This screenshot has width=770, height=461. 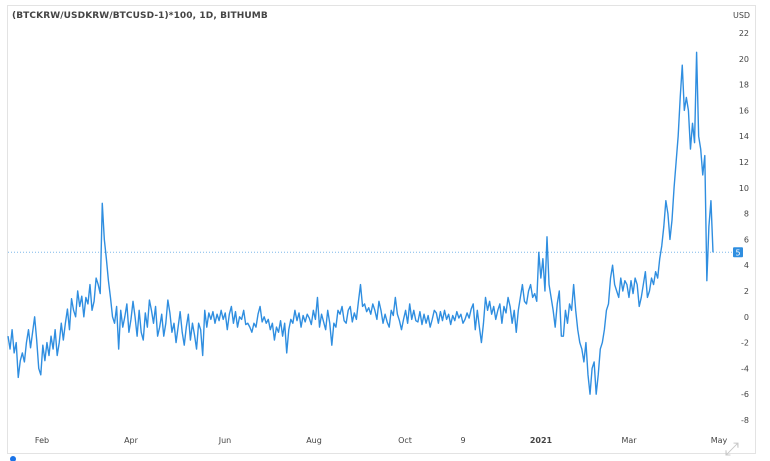 I want to click on y-tick-label: 16, so click(x=744, y=110).